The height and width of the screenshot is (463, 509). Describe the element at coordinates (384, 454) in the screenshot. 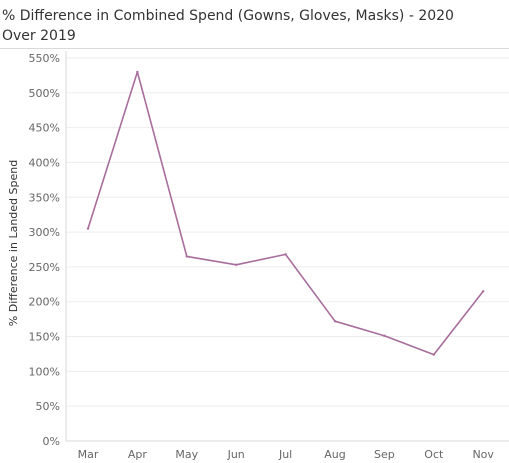

I see `x-tick-label: Sep` at that location.